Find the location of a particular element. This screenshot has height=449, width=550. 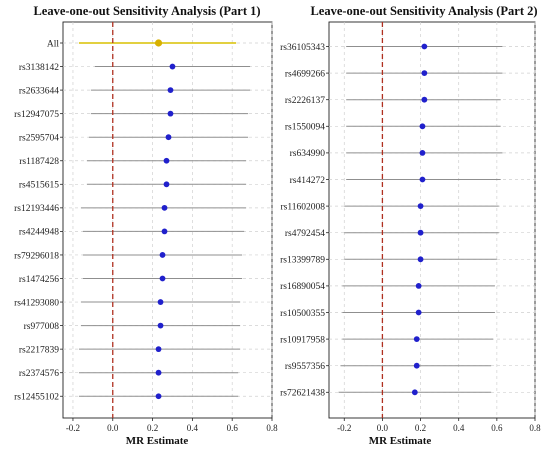

snp-label: rs2374576 is located at coordinates (39, 374).